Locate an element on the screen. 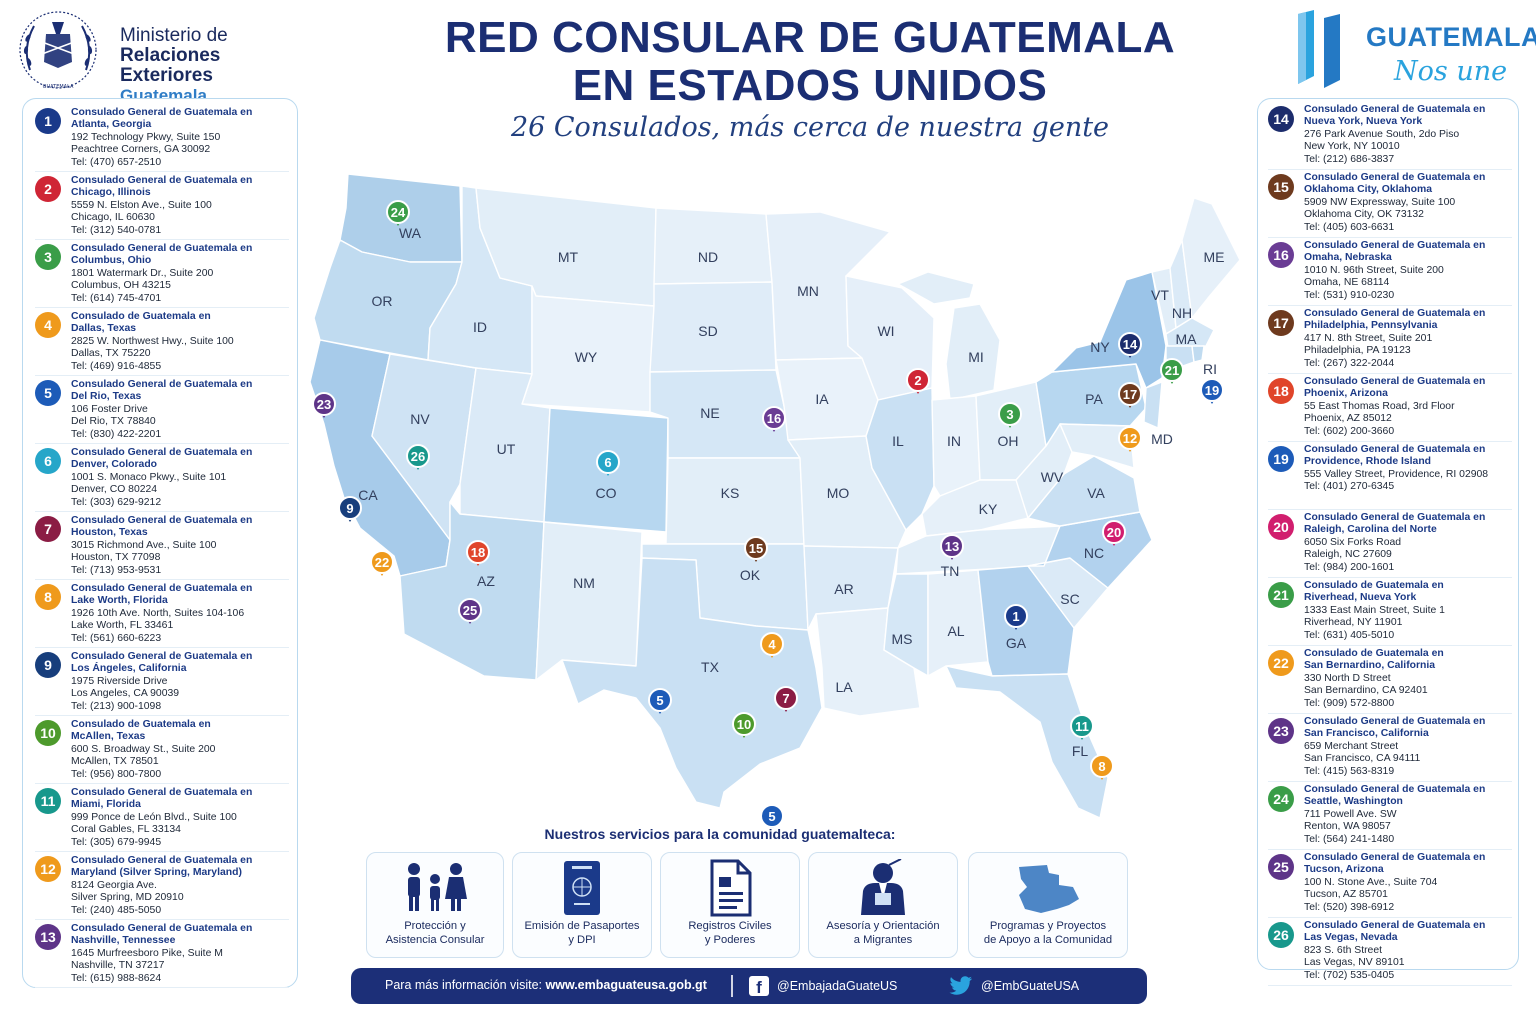  consulate-marker-23: 23 is located at coordinates (324, 405).